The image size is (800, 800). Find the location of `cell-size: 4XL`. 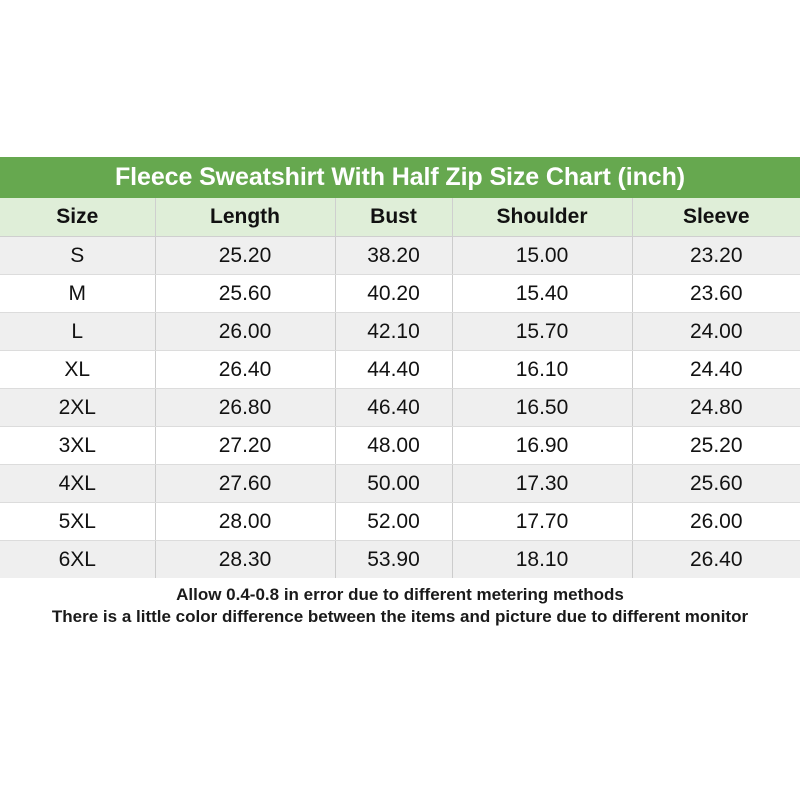

cell-size: 4XL is located at coordinates (78, 483).